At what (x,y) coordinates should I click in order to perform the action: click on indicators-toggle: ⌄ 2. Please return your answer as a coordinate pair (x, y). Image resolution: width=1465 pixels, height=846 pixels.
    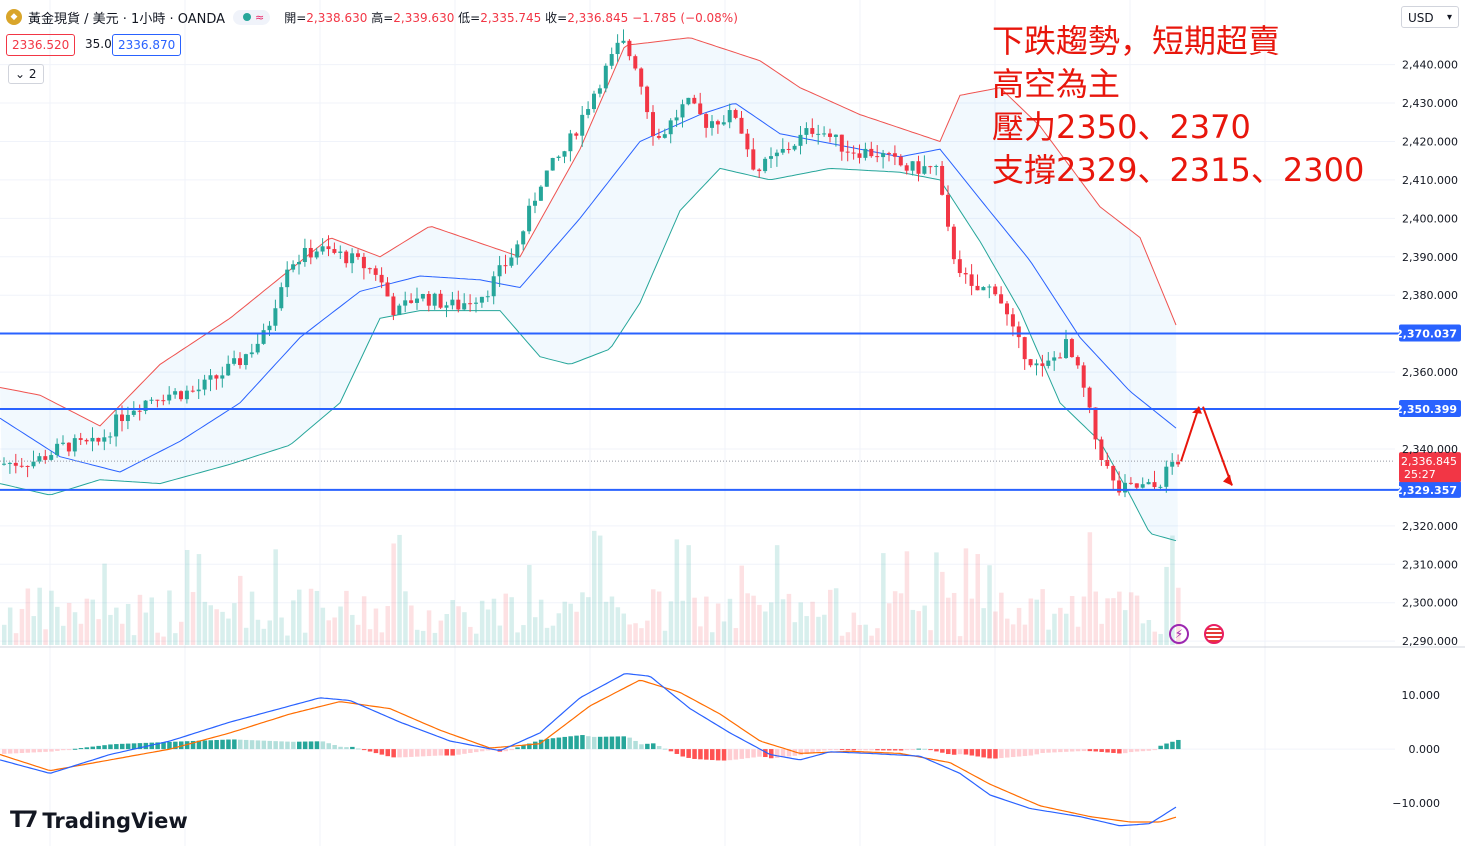
    Looking at the image, I should click on (26, 74).